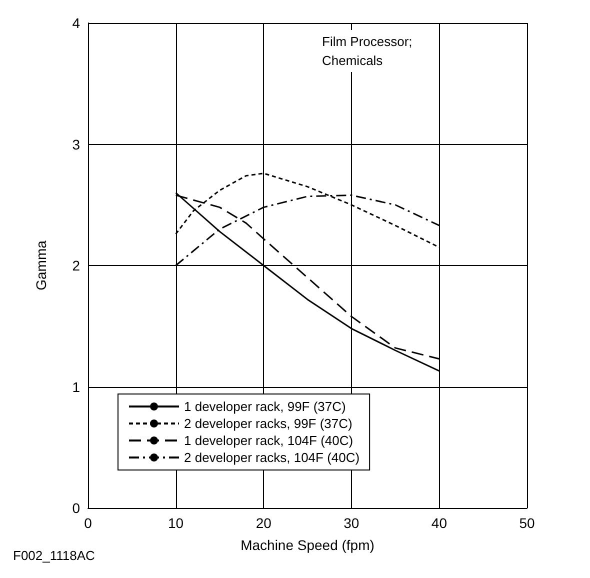 This screenshot has height=578, width=590. Describe the element at coordinates (527, 523) in the screenshot. I see `x-tick-label: 50` at that location.